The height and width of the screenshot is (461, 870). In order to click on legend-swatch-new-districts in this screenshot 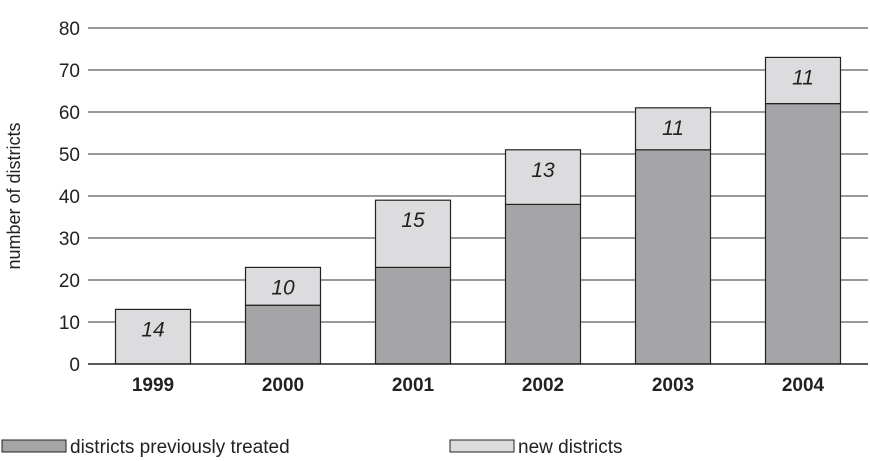, I will do `click(482, 446)`.